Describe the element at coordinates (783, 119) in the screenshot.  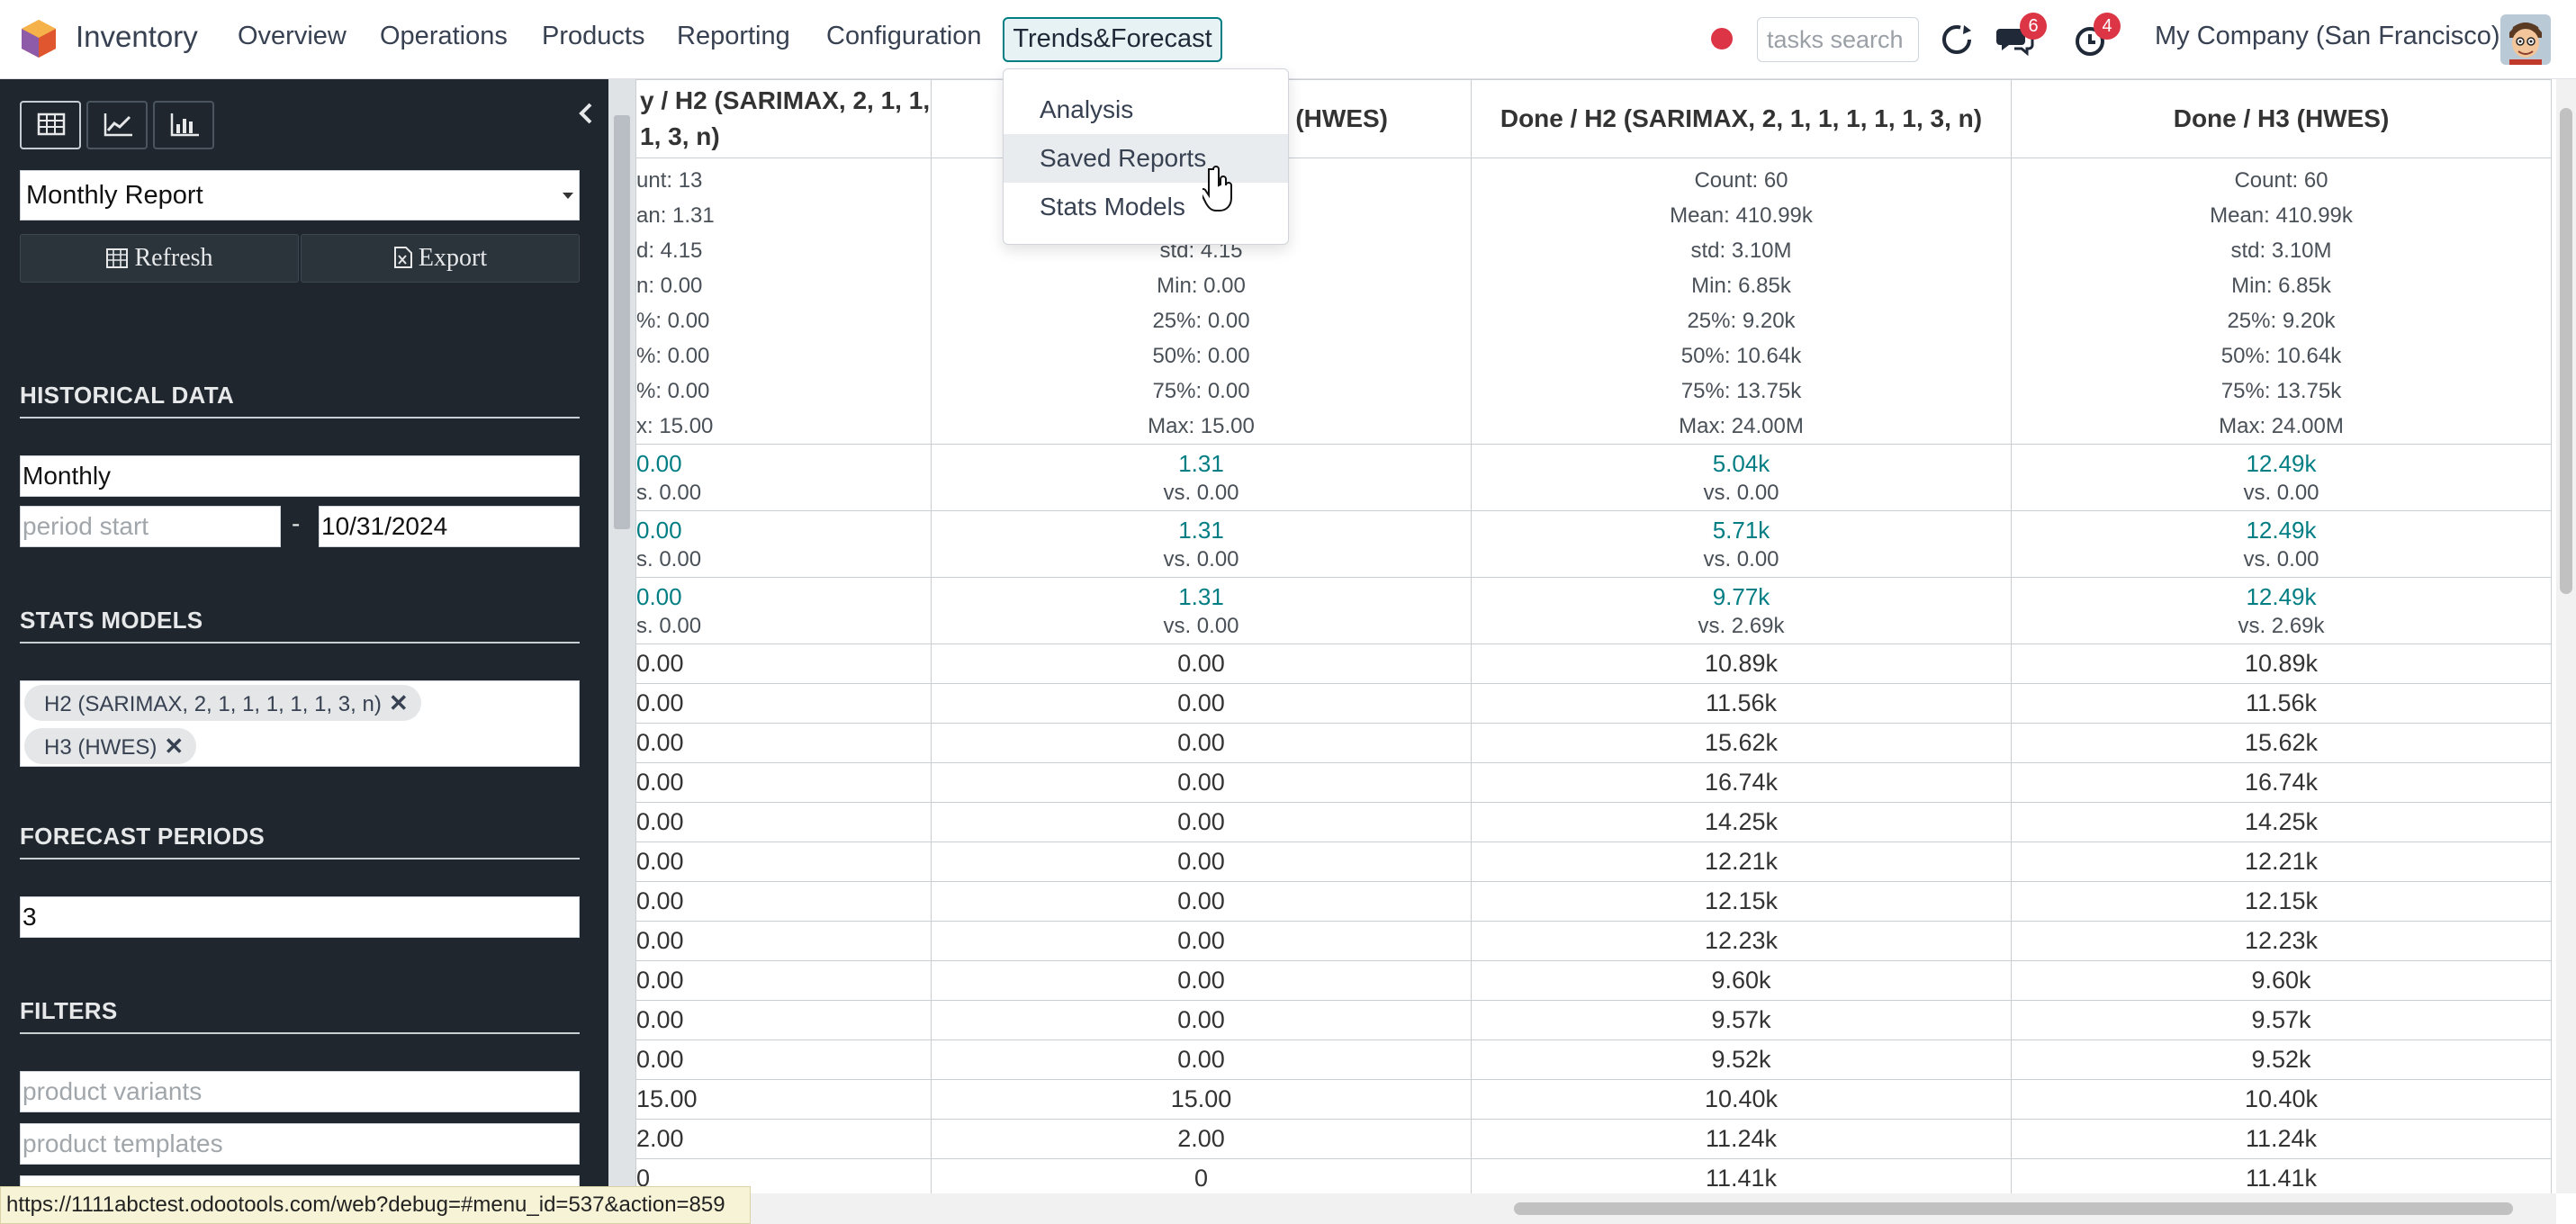
I see `column-header: y / H2 (SARIMAX, 2, 1, 1, 1, 3, n)` at that location.